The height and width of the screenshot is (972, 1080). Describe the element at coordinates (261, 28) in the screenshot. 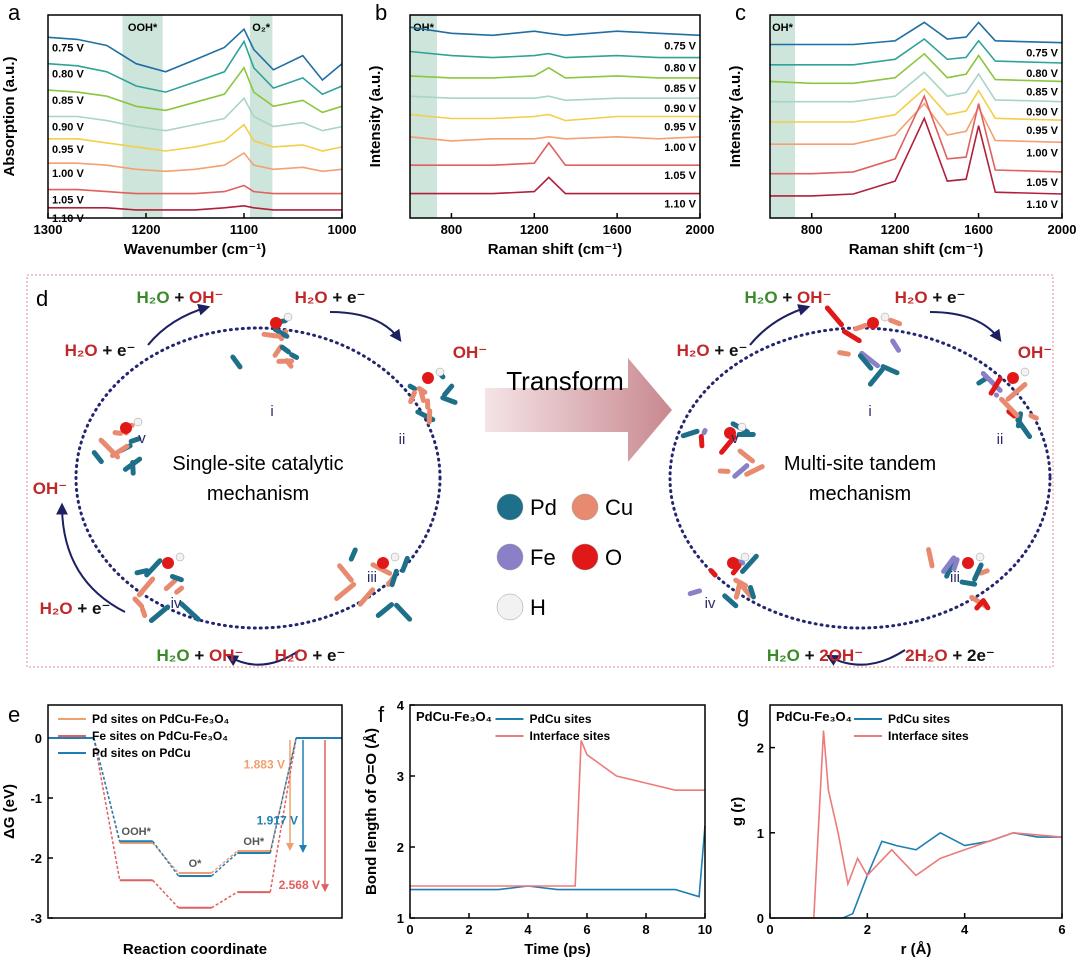

I see `band-label: O₂*` at that location.